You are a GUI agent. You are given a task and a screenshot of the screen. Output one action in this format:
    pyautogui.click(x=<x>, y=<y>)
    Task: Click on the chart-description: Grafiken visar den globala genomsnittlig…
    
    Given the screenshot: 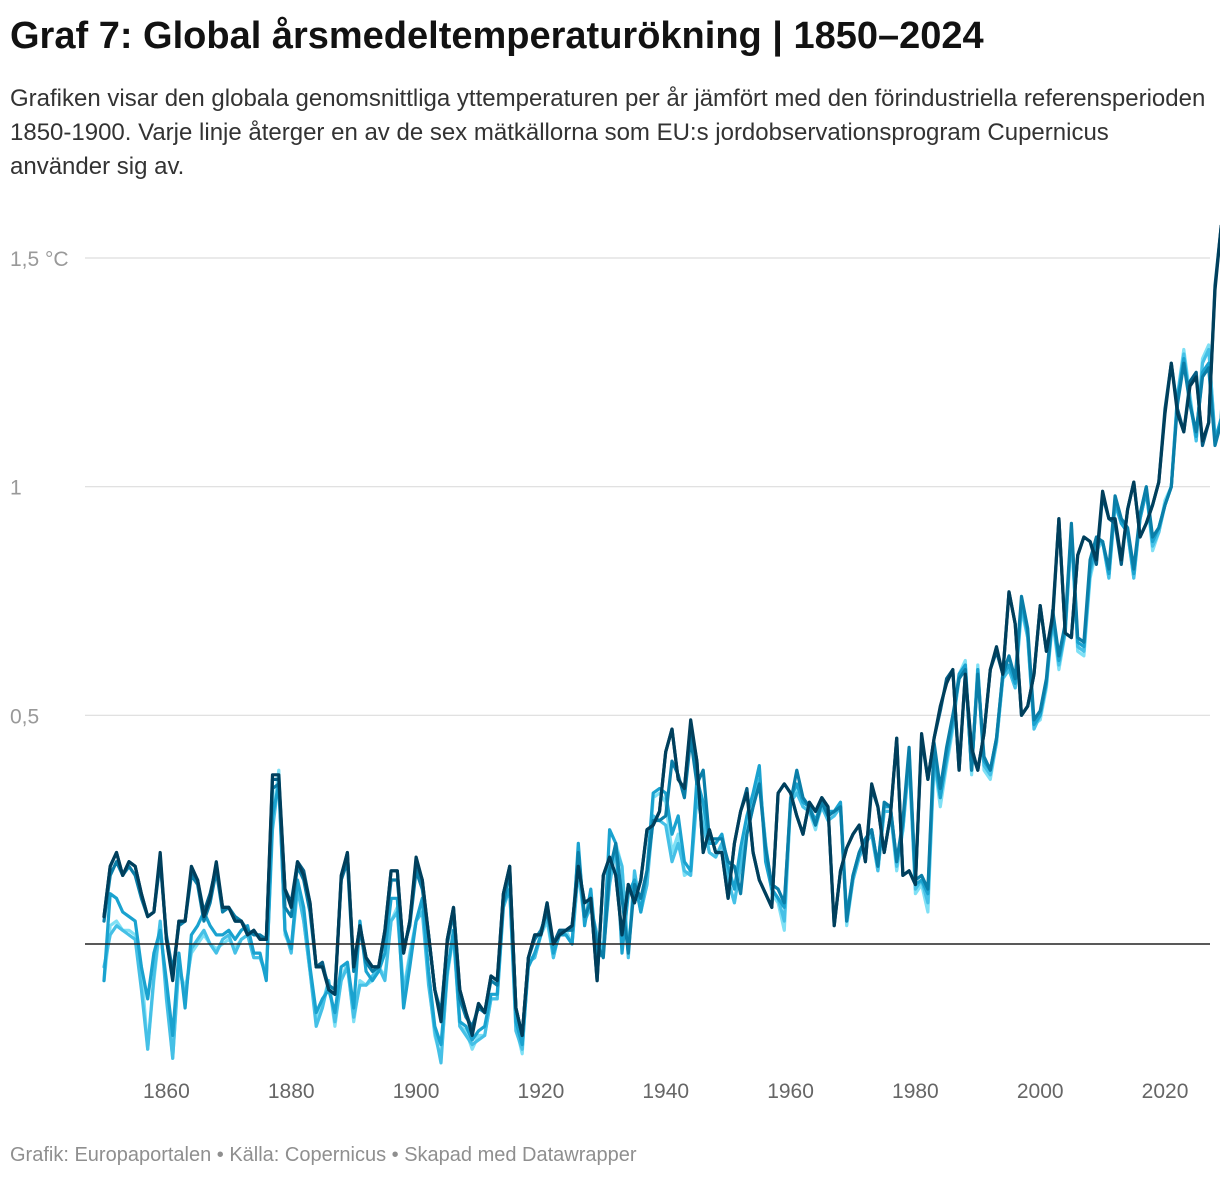 What is the action you would take?
    pyautogui.click(x=608, y=132)
    